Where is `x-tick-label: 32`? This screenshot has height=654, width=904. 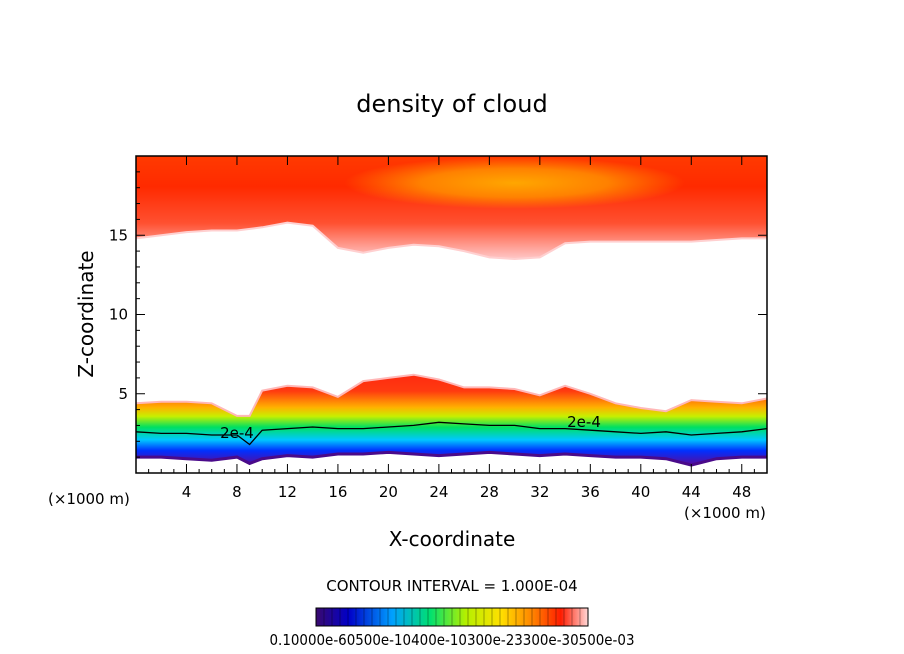 x-tick-label: 32 is located at coordinates (539, 492).